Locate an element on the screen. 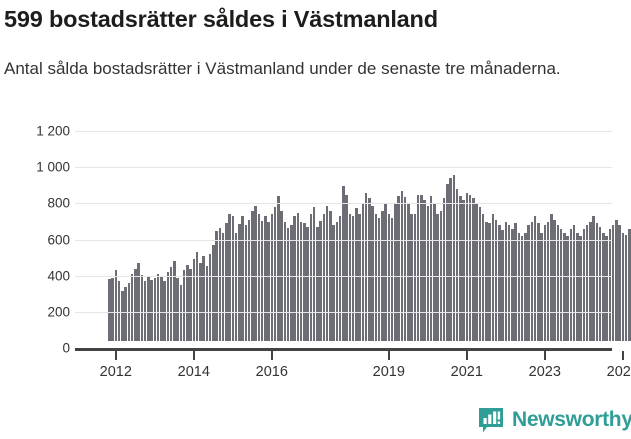  newsworthy-logo: Newsworthy is located at coordinates (554, 420).